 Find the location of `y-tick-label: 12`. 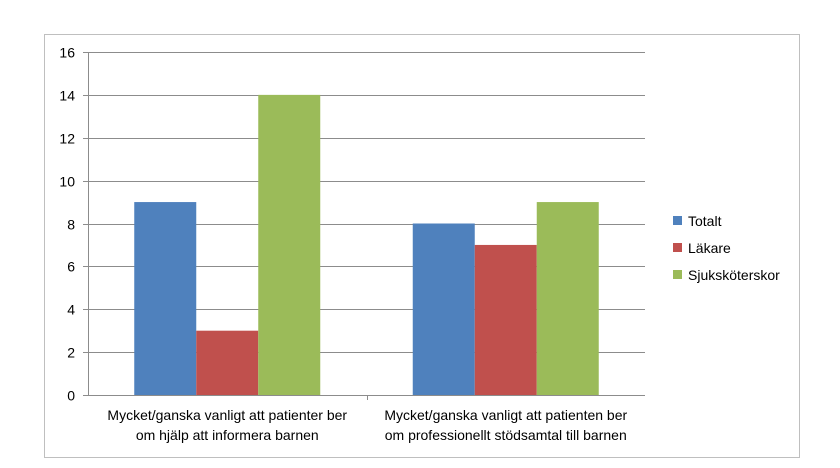

y-tick-label: 12 is located at coordinates (67, 139).